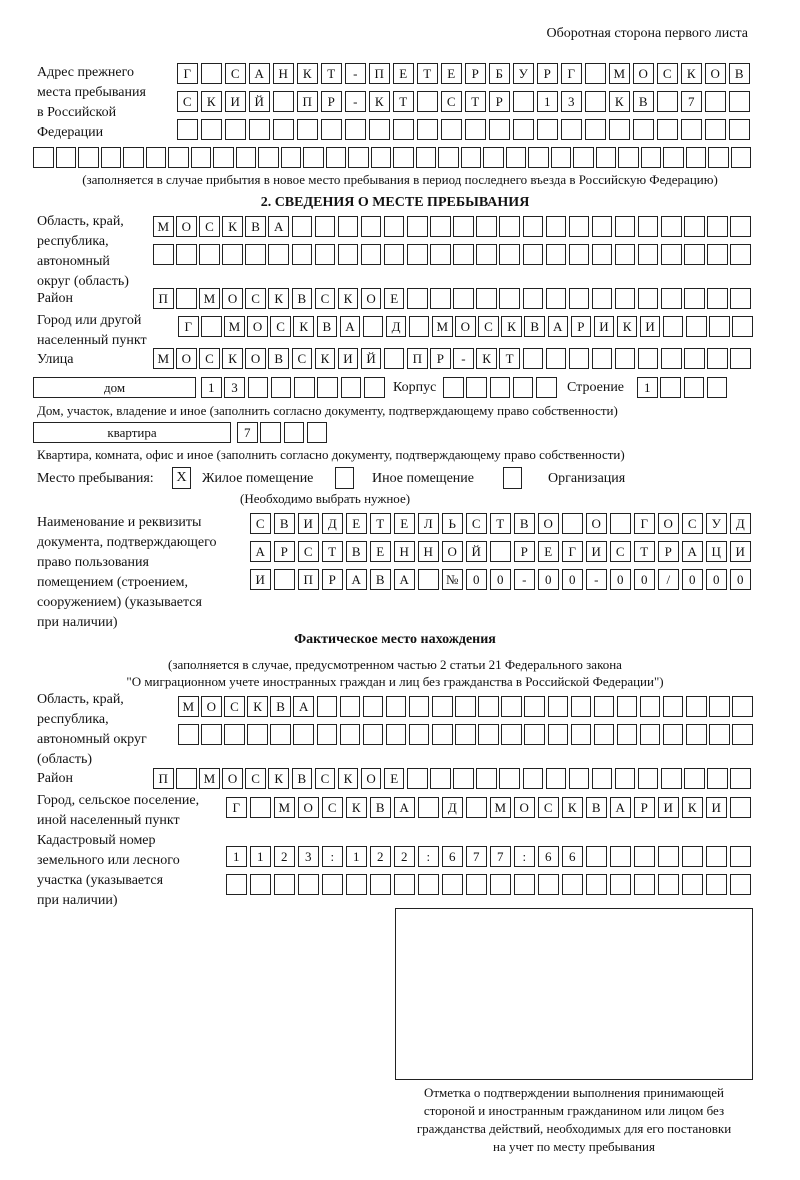 The image size is (800, 1180). What do you see at coordinates (181, 478) in the screenshot?
I see `option-checkbox-residential: X` at bounding box center [181, 478].